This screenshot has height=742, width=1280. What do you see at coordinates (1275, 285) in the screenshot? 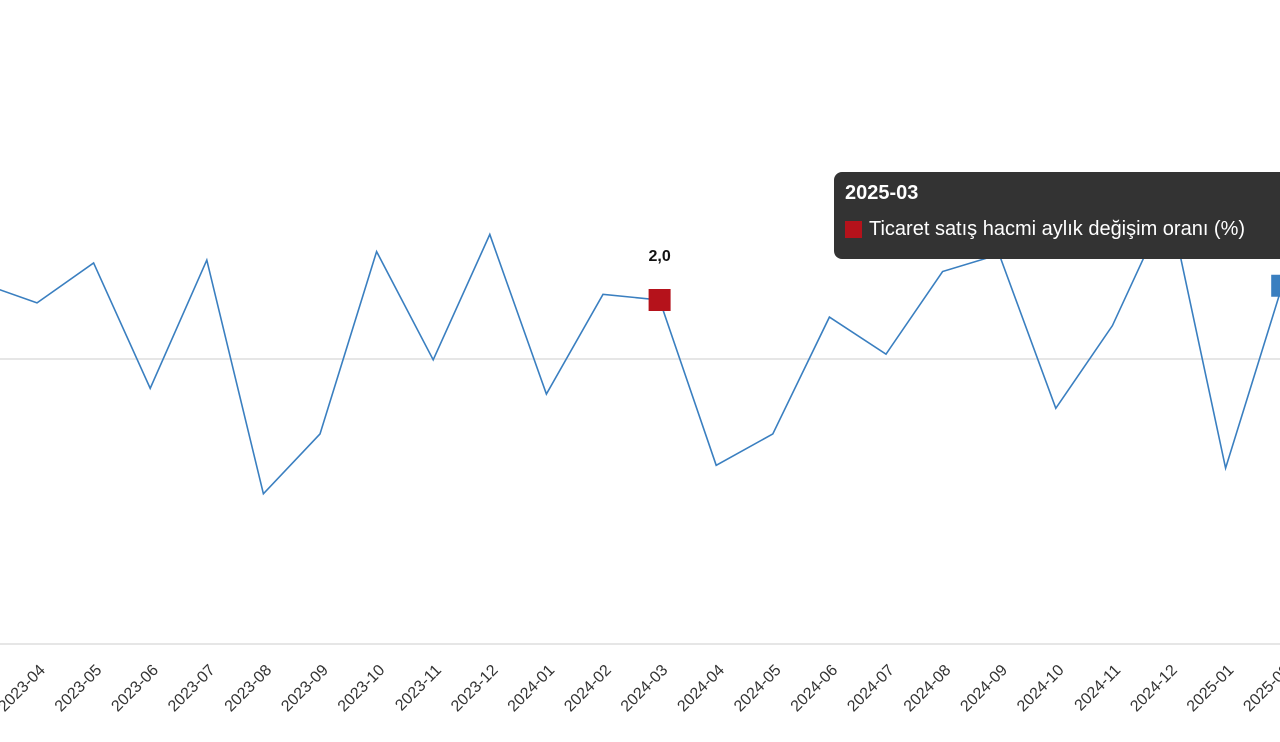
I see `point-marker` at bounding box center [1275, 285].